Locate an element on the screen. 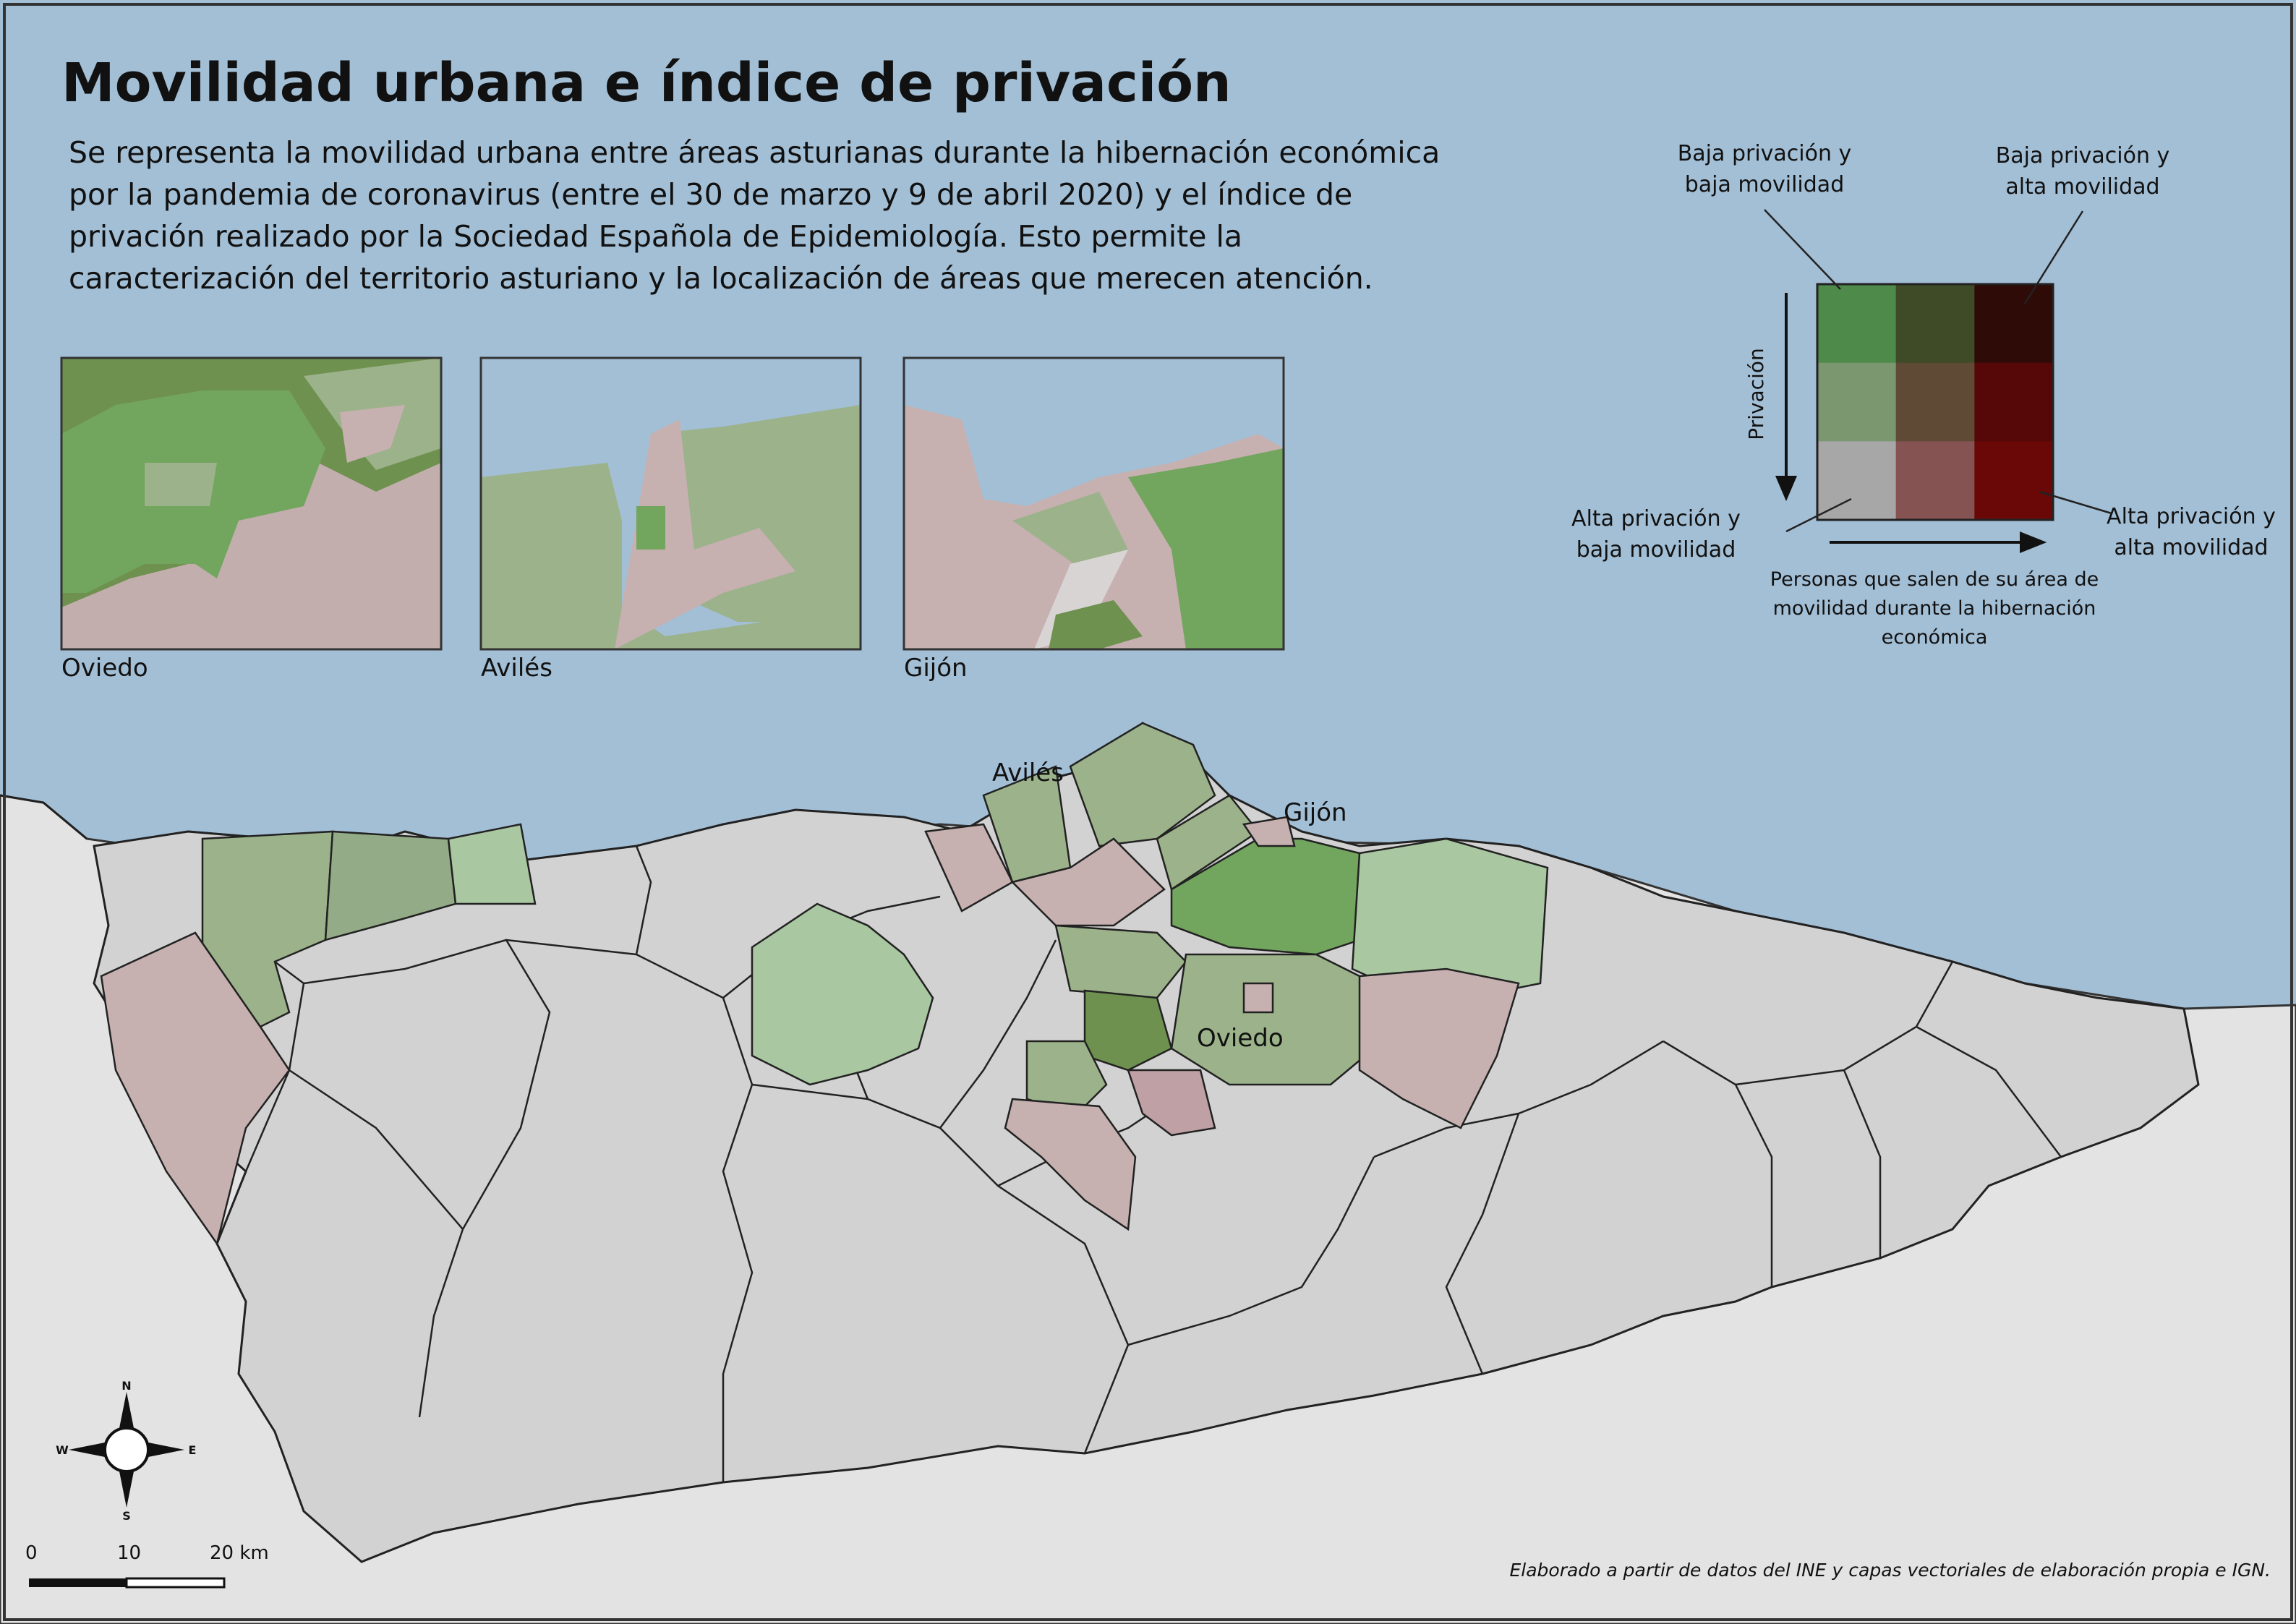  legend-top-left-1: Baja privación y is located at coordinates (1765, 153).